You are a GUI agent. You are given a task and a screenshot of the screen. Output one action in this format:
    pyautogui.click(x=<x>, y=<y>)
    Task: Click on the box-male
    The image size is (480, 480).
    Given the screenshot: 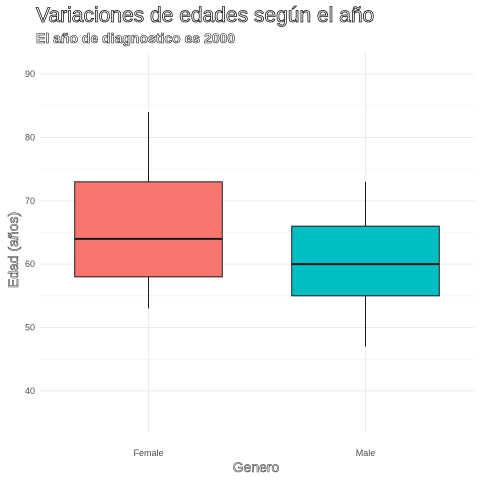 What is the action you would take?
    pyautogui.click(x=365, y=261)
    